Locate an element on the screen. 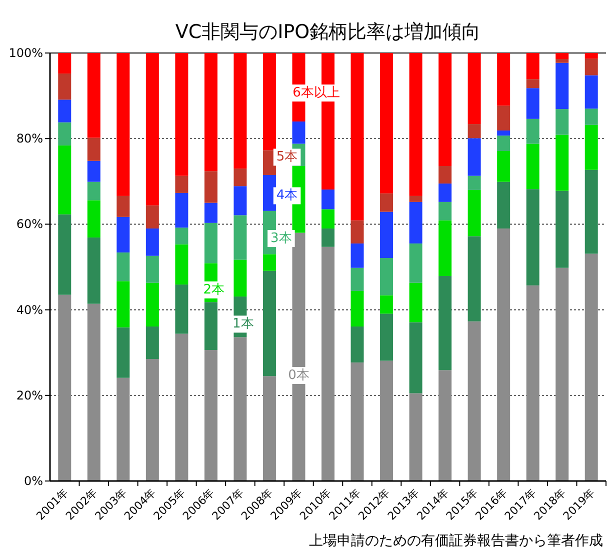 The width and height of the screenshot is (613, 552). series-label: 6本以上 is located at coordinates (316, 93).